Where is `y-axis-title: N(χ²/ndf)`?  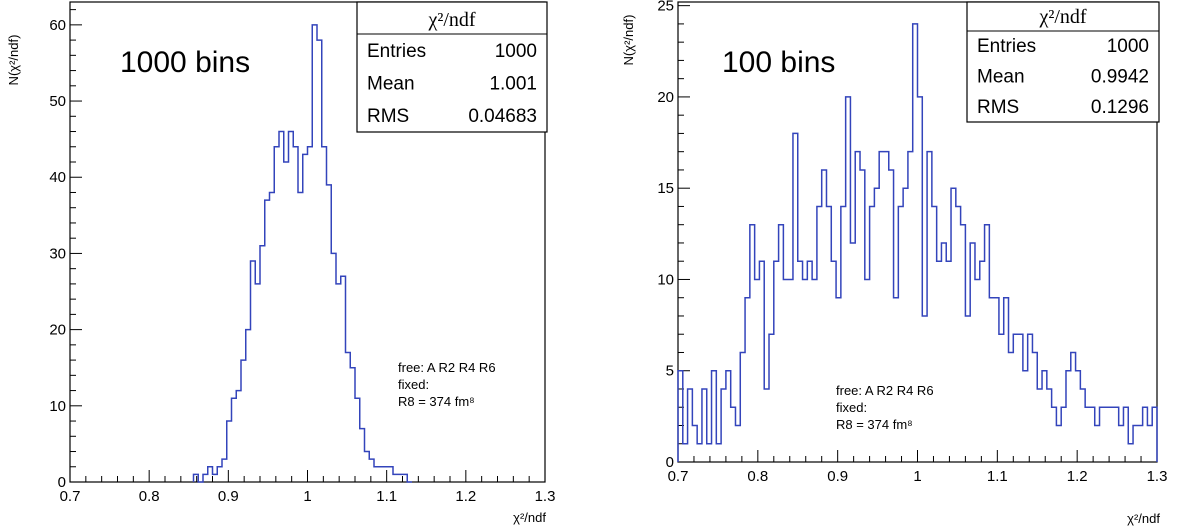 y-axis-title: N(χ²/ndf) is located at coordinates (628, 40).